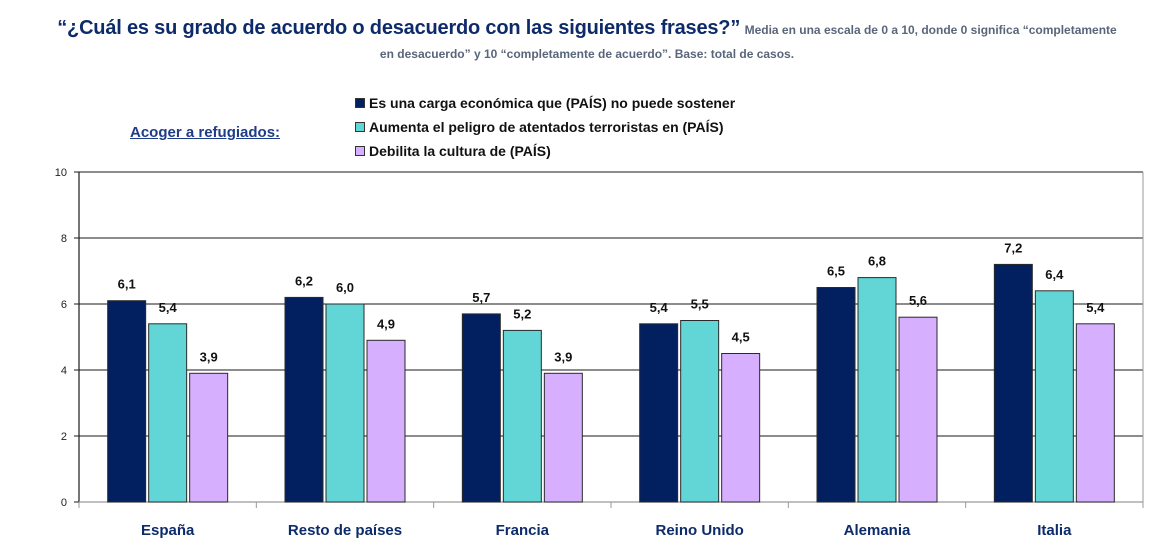 The height and width of the screenshot is (552, 1174). I want to click on data-label: 5,2, so click(522, 313).